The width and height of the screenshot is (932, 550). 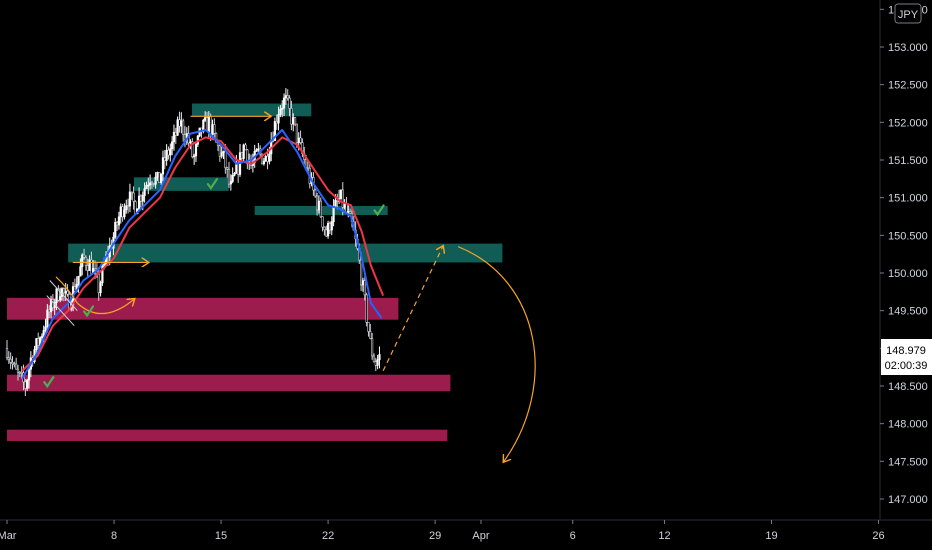 What do you see at coordinates (328, 536) in the screenshot?
I see `time-tick-label: 22` at bounding box center [328, 536].